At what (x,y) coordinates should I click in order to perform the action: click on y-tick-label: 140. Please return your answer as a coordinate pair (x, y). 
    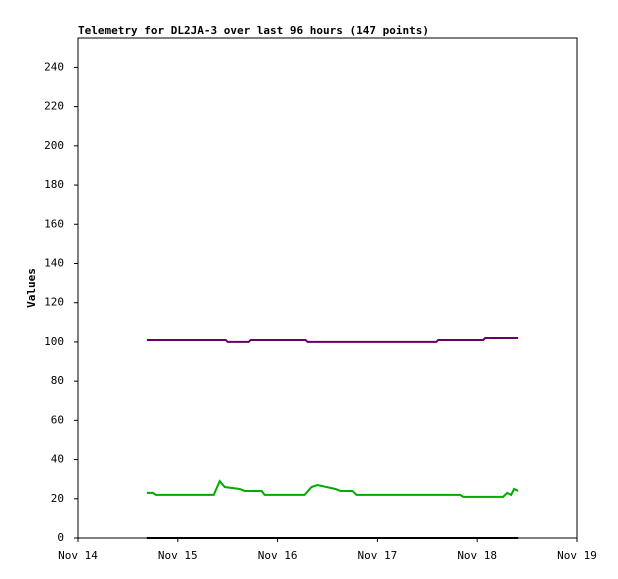
    Looking at the image, I should click on (54, 262).